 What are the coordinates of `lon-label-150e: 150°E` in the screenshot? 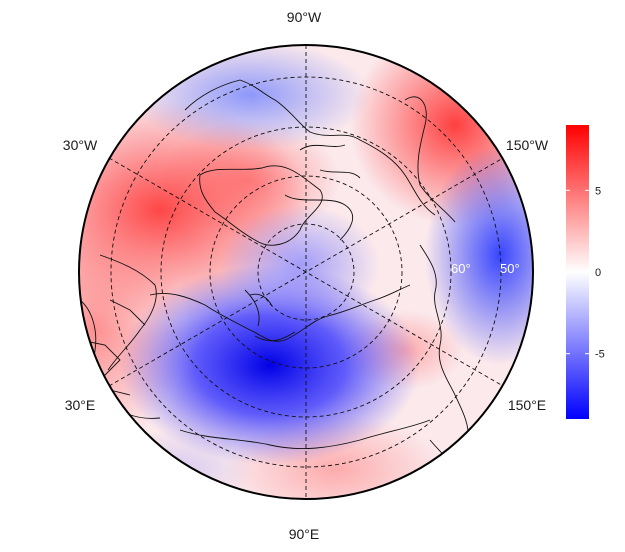 It's located at (527, 405).